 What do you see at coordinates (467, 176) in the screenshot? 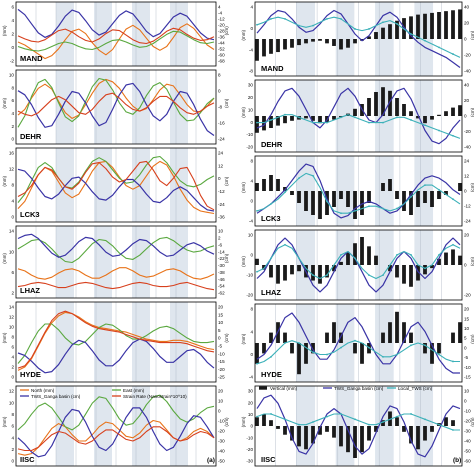
I see `tick-label-right: 12` at bounding box center [467, 176].